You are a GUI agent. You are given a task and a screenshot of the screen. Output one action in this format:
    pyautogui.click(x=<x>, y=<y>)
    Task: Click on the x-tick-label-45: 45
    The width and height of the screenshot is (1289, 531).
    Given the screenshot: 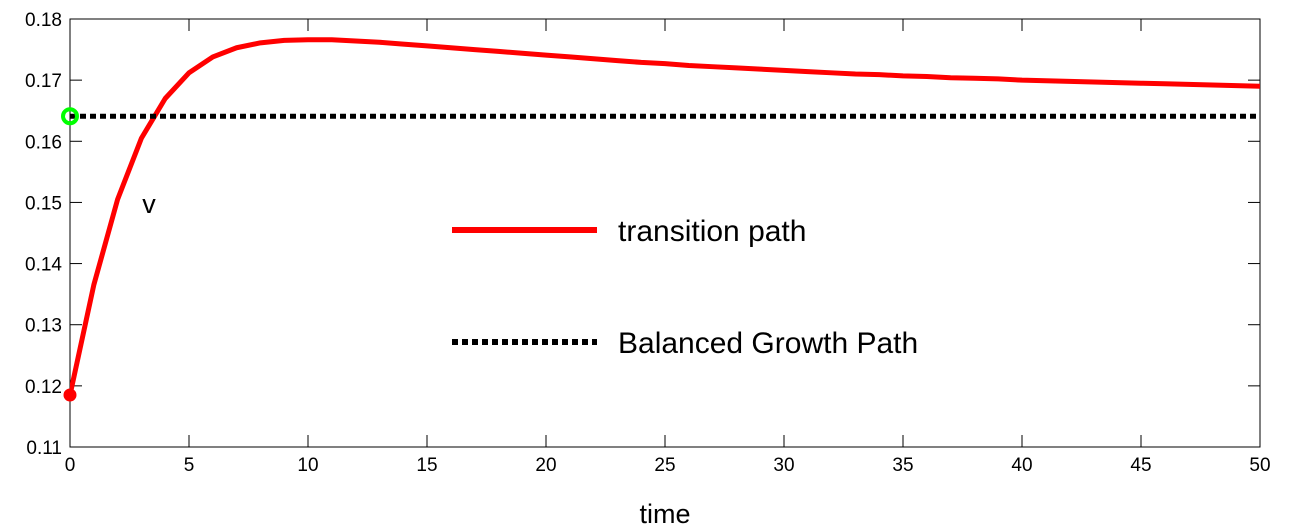 What is the action you would take?
    pyautogui.click(x=1140, y=465)
    